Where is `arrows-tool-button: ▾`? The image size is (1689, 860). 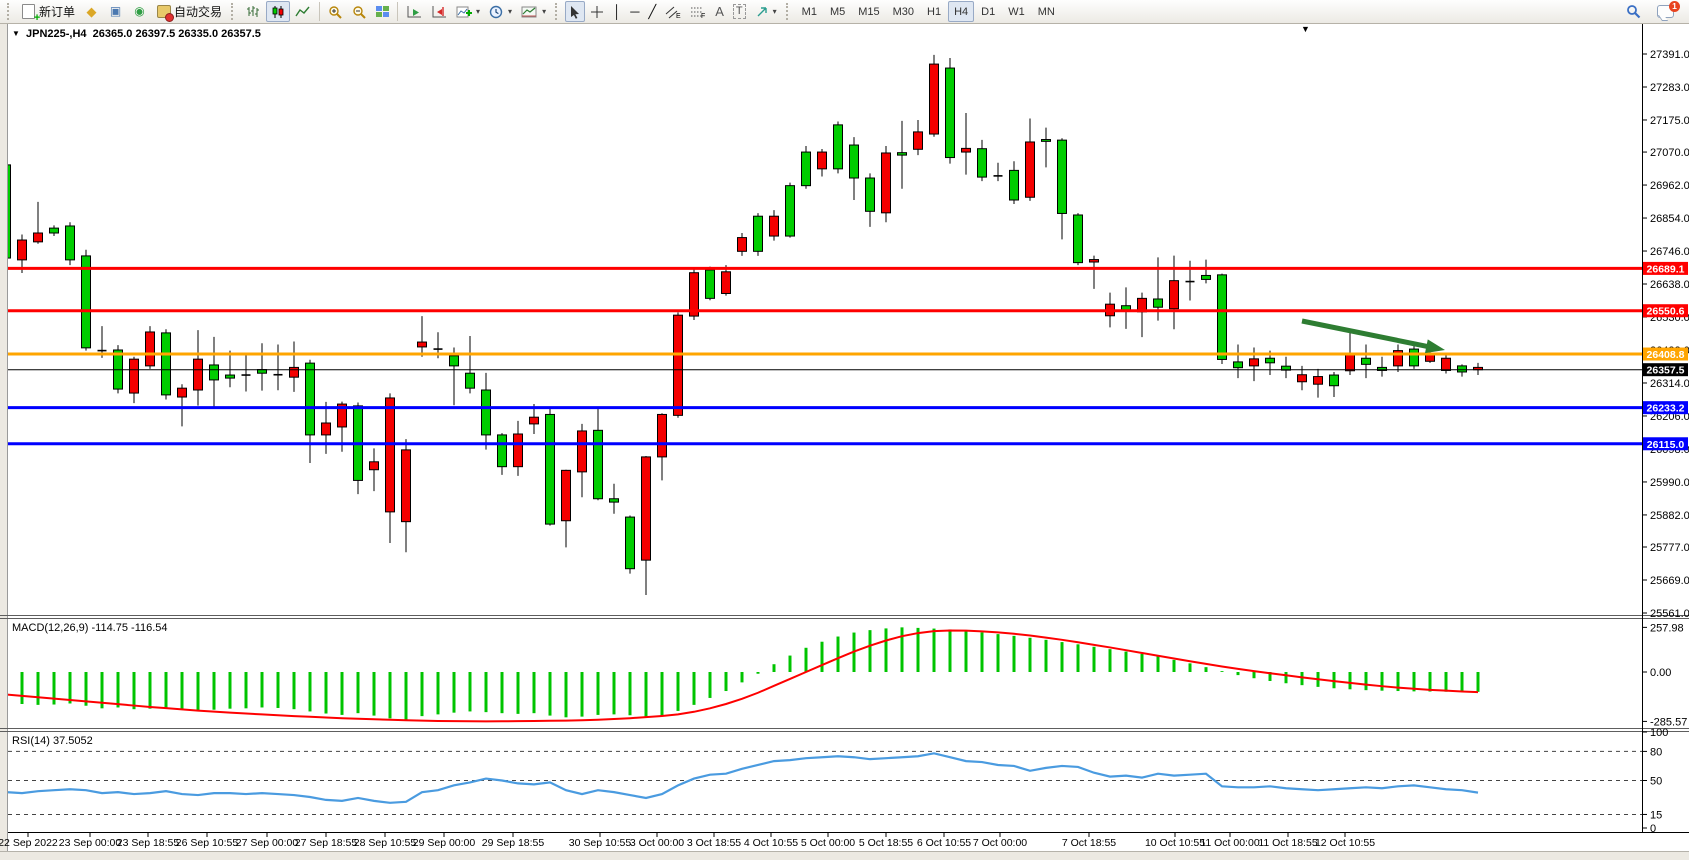 arrows-tool-button: ▾ is located at coordinates (766, 11).